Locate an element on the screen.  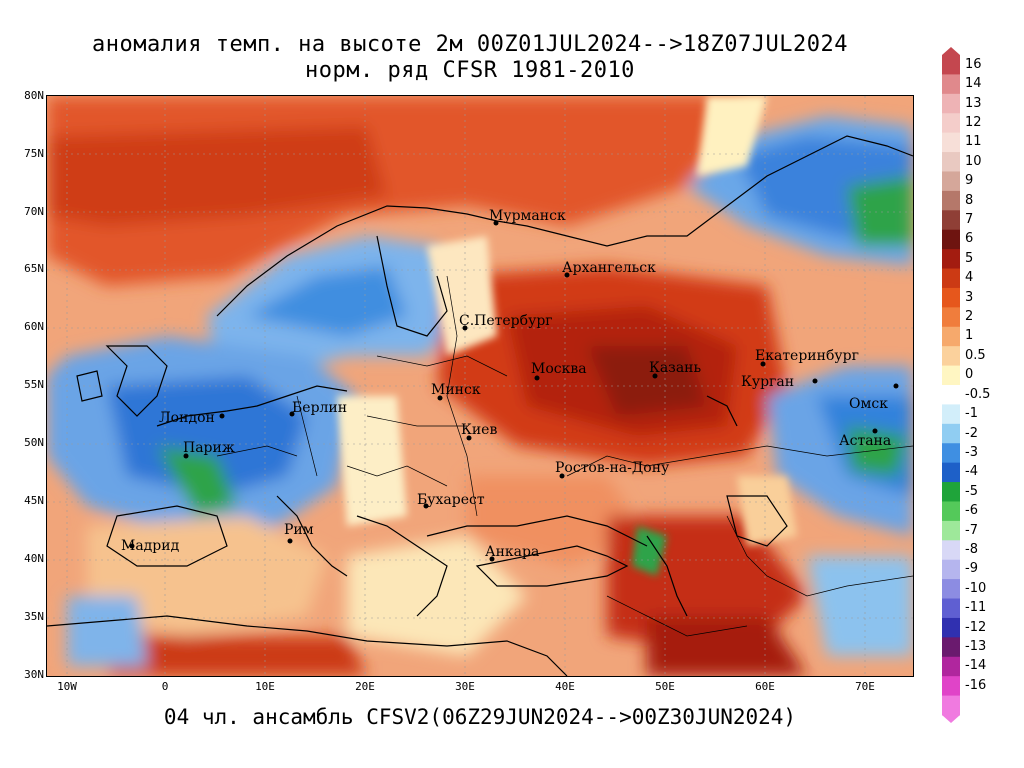
city-marker-kazan is located at coordinates (655, 376).